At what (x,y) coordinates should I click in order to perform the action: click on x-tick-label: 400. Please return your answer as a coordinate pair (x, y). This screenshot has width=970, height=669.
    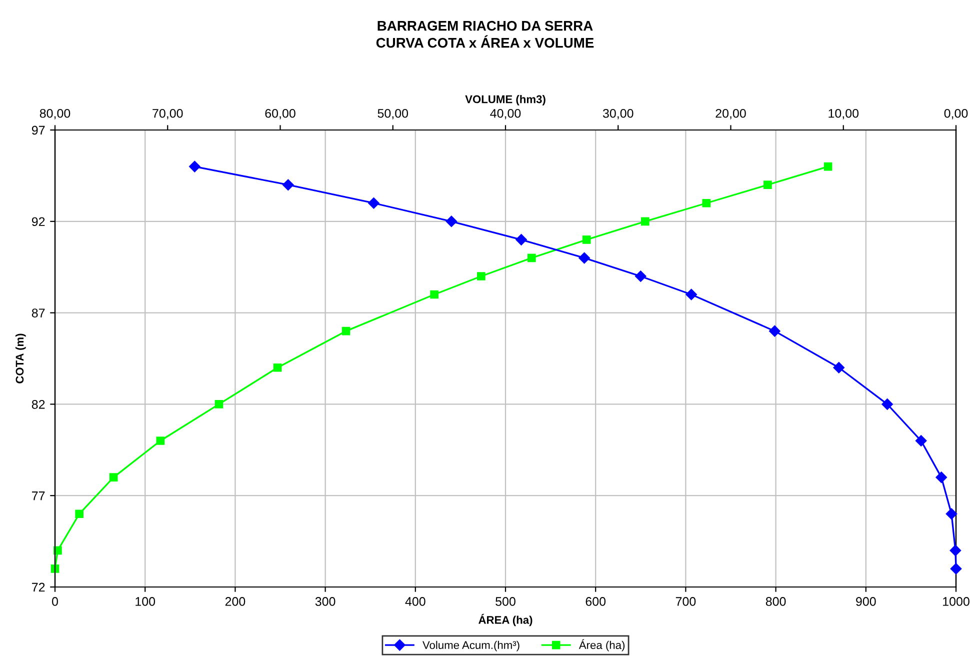
    Looking at the image, I should click on (415, 601).